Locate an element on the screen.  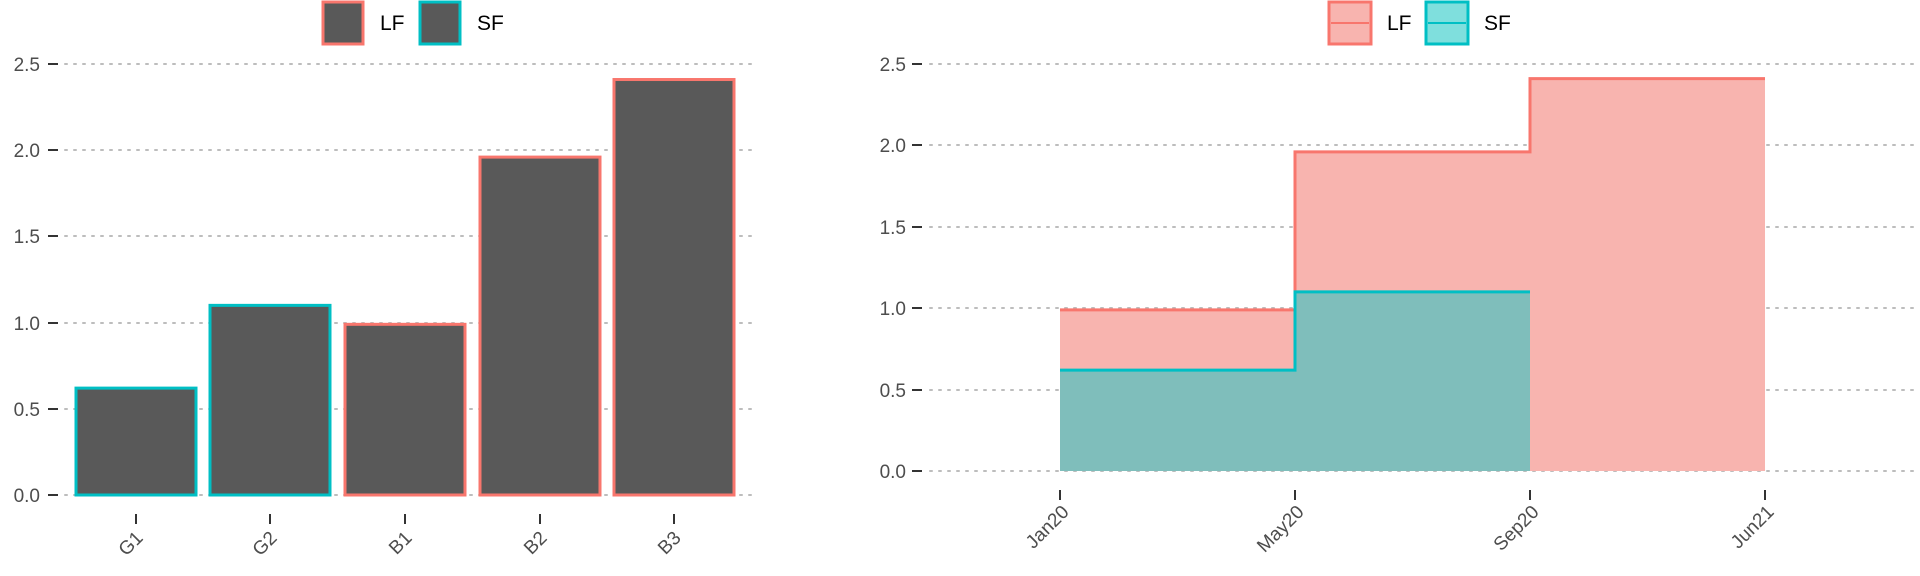
area-sf is located at coordinates (1295, 381).